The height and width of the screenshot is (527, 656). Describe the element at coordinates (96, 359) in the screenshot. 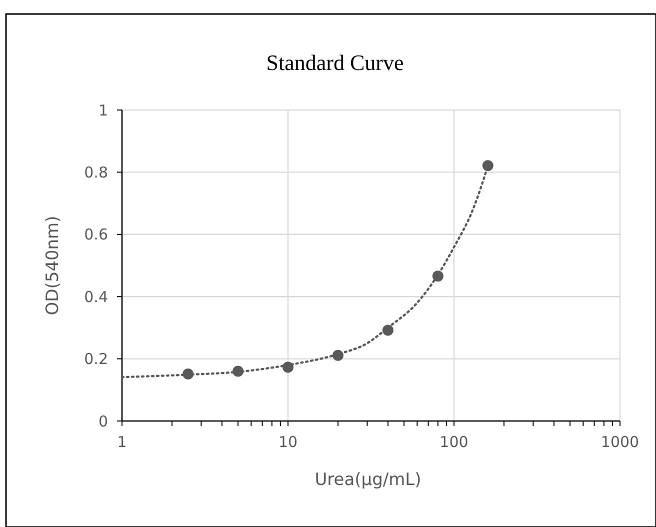

I see `y-tick-label: 0.2` at that location.